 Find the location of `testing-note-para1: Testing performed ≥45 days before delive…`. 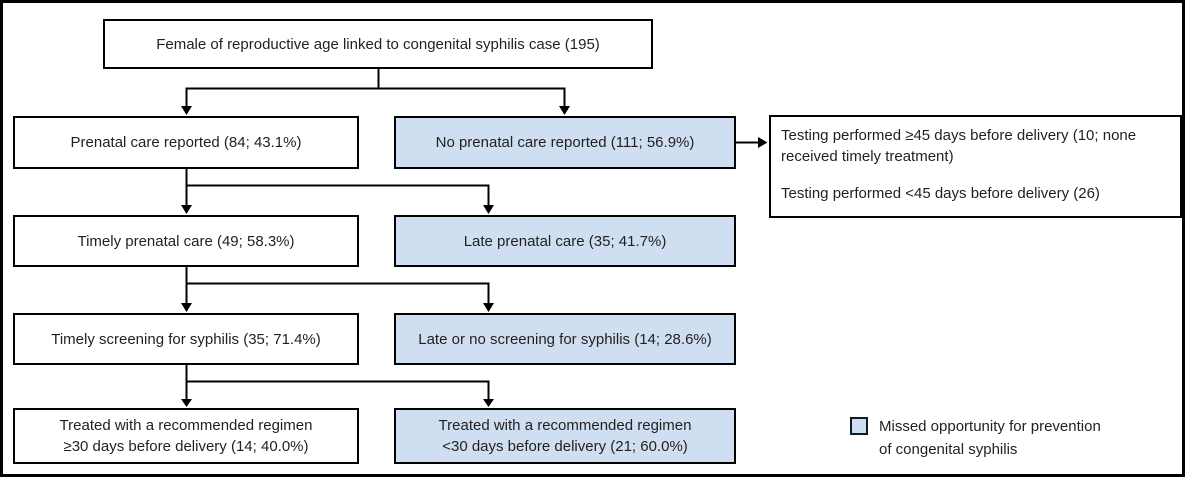

testing-note-para1: Testing performed ≥45 days before delive… is located at coordinates (959, 146).